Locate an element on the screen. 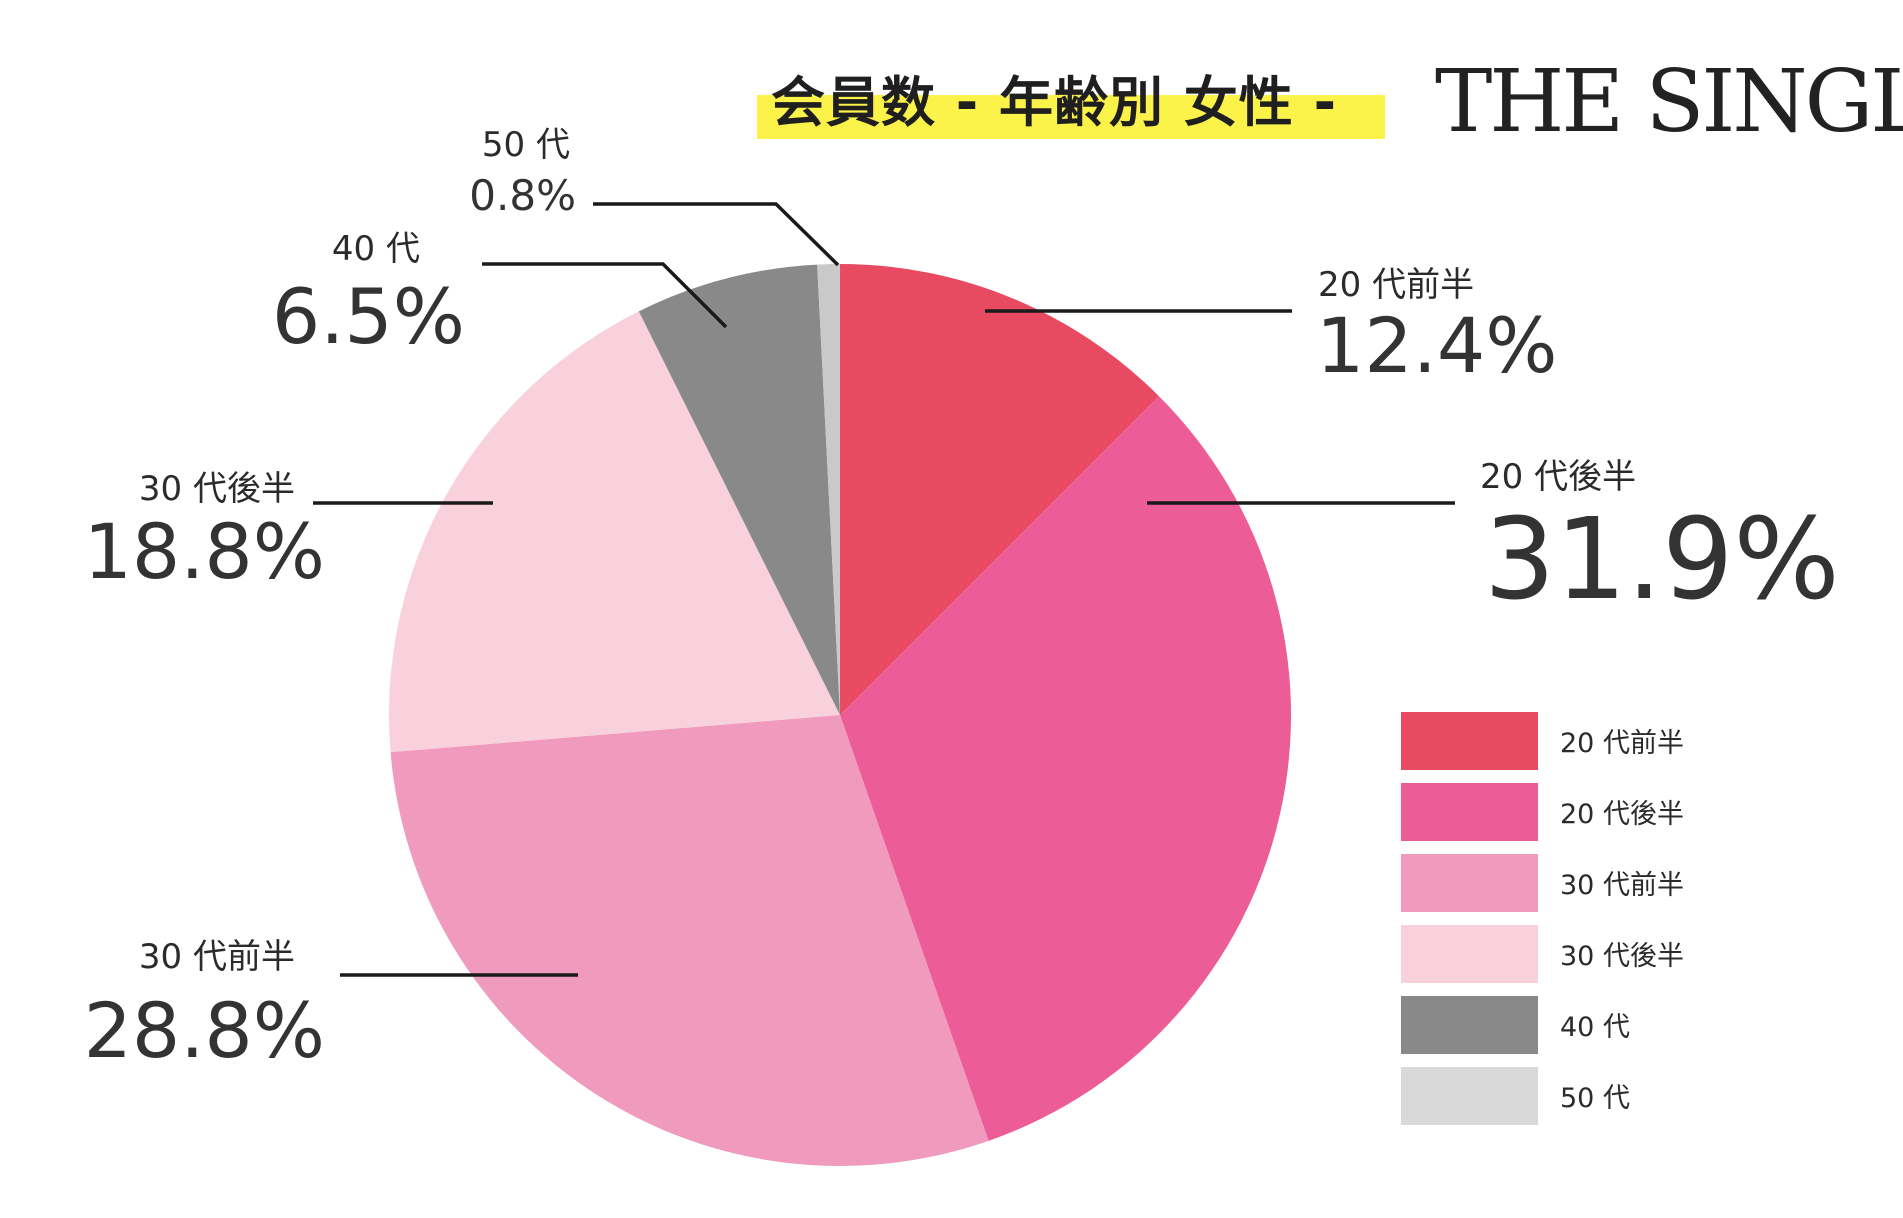 The height and width of the screenshot is (1218, 1903). chart-title: 会員数 - 年齢別 女性 - is located at coordinates (1054, 102).